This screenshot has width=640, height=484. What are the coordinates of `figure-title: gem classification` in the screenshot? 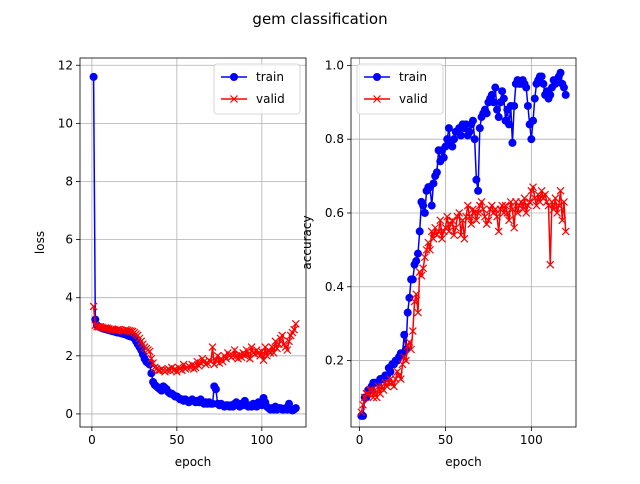 It's located at (319, 19).